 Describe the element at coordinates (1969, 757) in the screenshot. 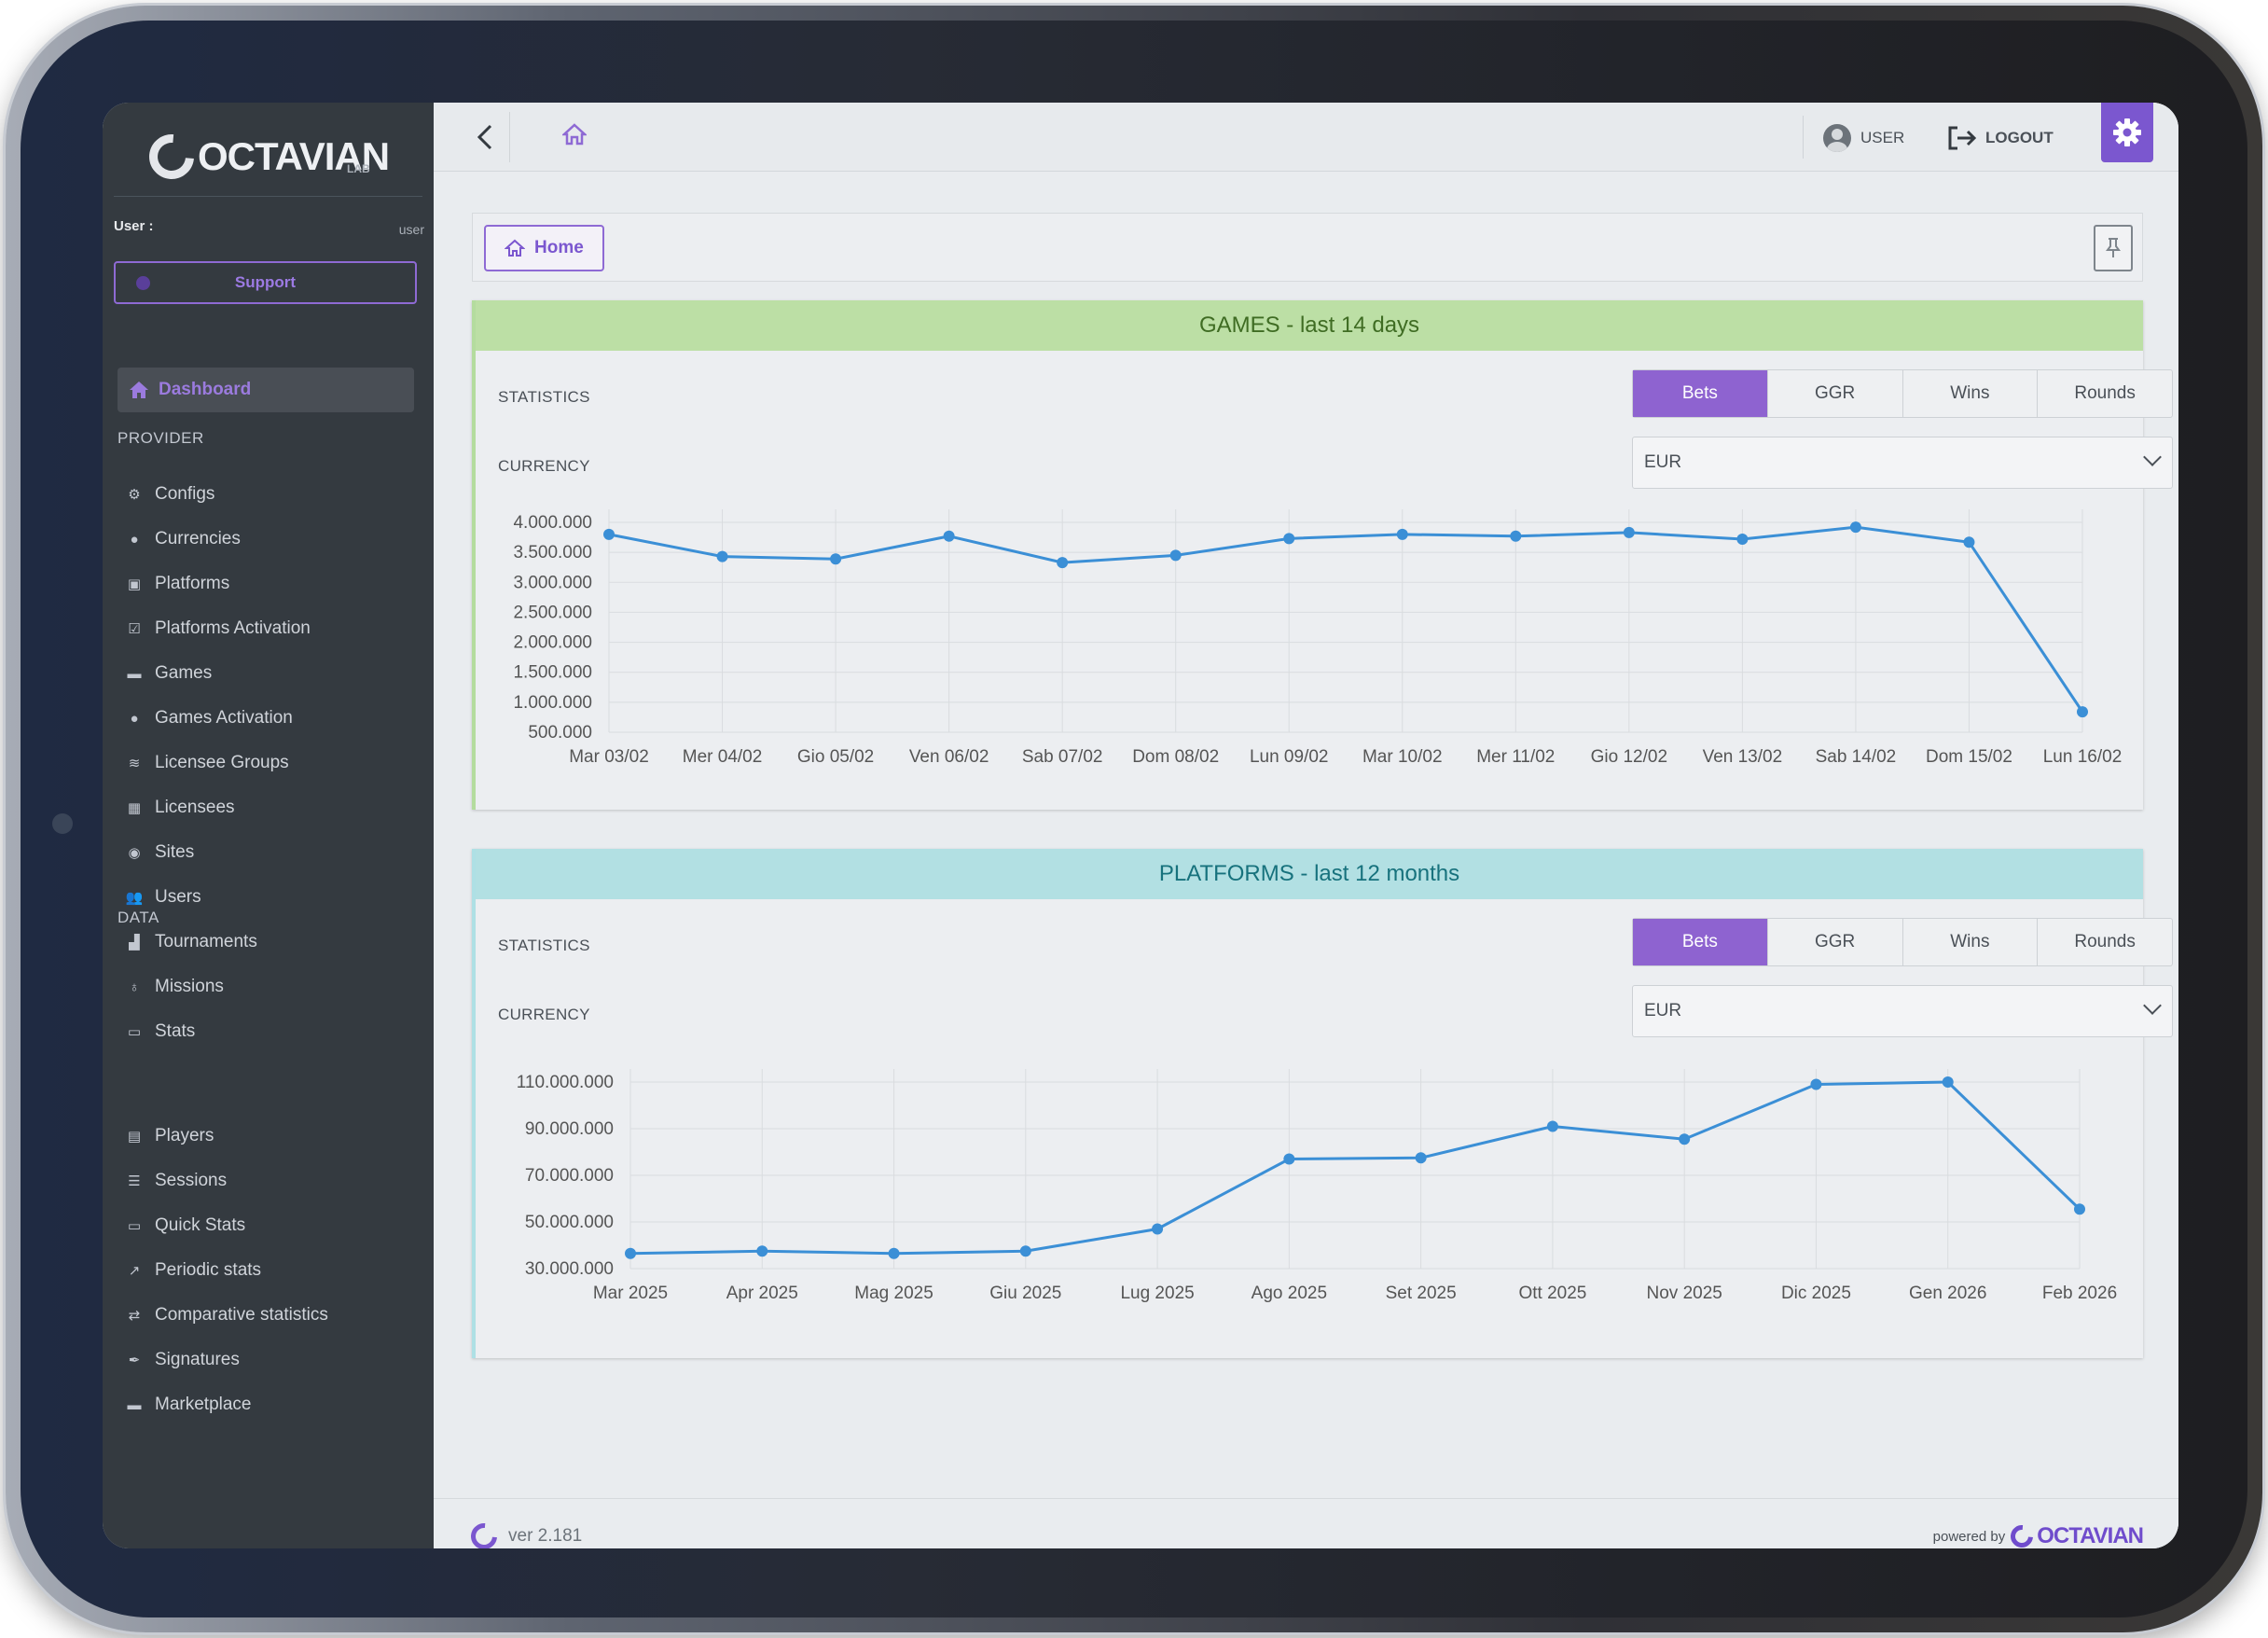

I see `x-tick-label: Dom 15/02` at that location.